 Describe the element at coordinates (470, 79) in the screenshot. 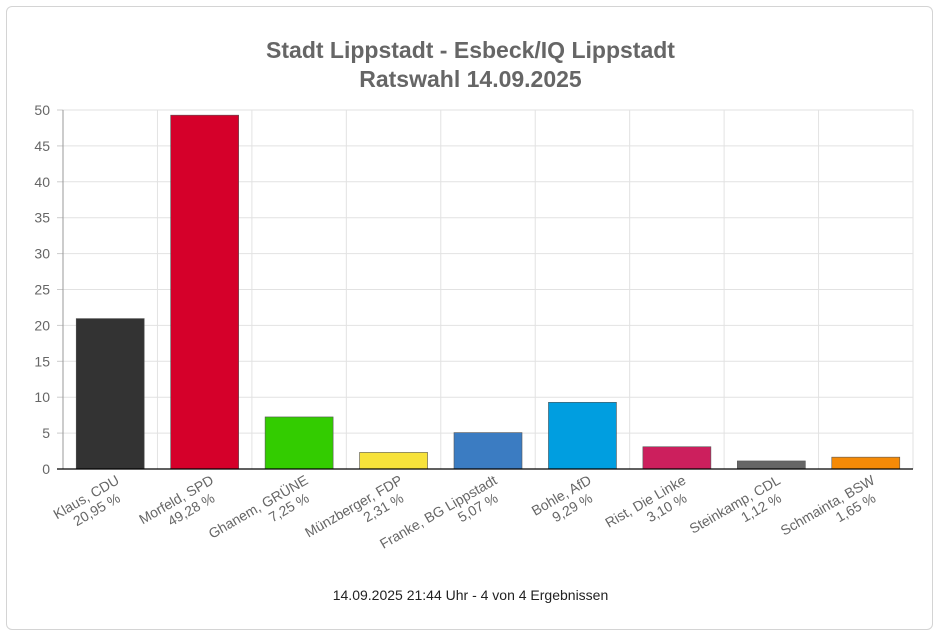

I see `chart-subtitle: Ratswahl 14.09.2025` at that location.